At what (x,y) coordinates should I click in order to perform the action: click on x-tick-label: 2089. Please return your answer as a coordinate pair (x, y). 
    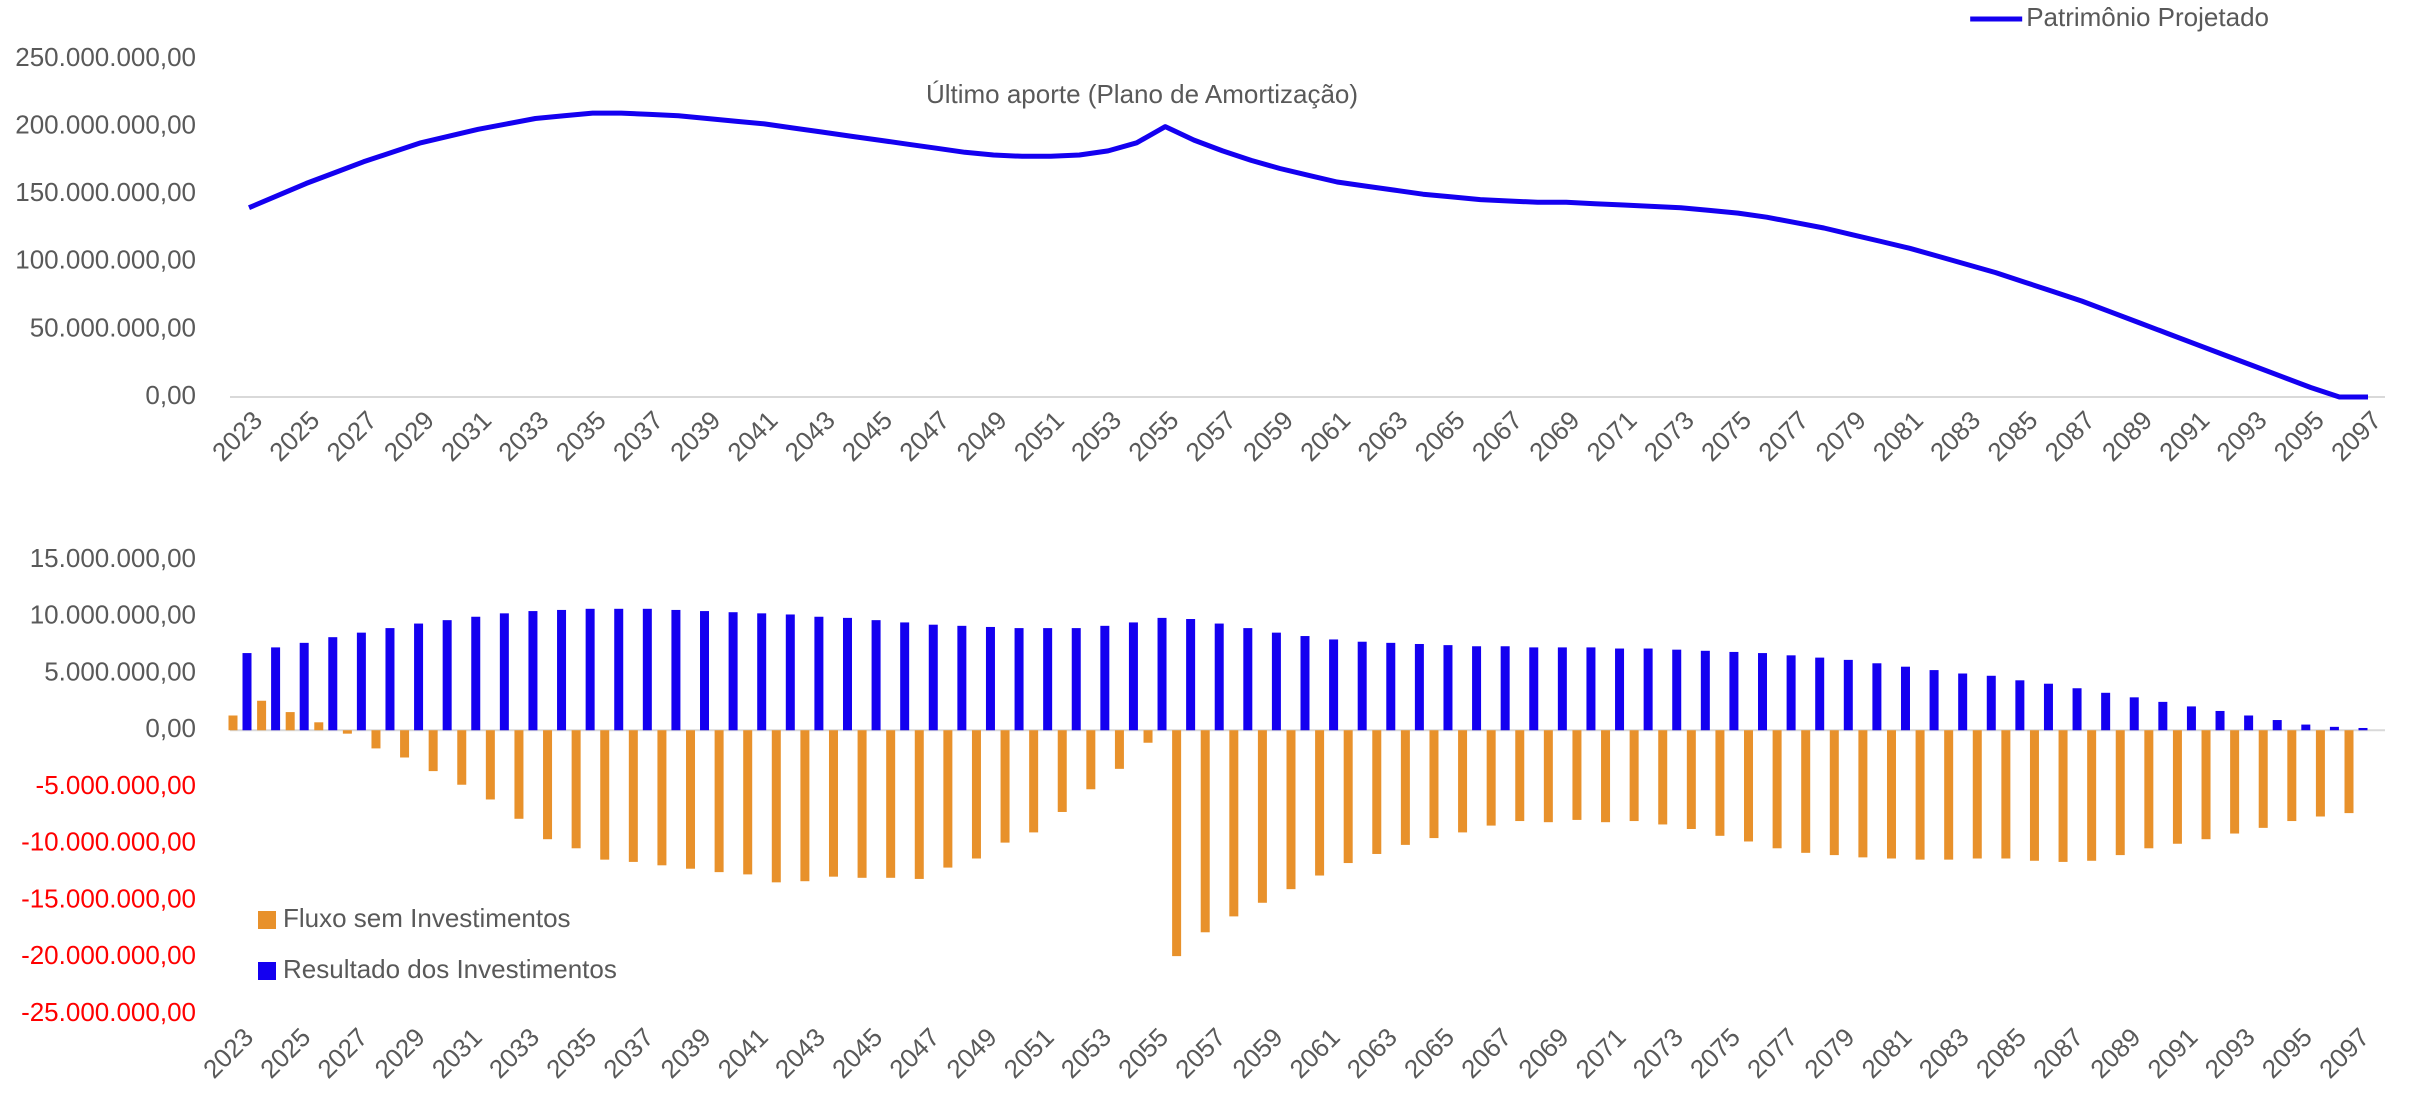
    Looking at the image, I should click on (2115, 1053).